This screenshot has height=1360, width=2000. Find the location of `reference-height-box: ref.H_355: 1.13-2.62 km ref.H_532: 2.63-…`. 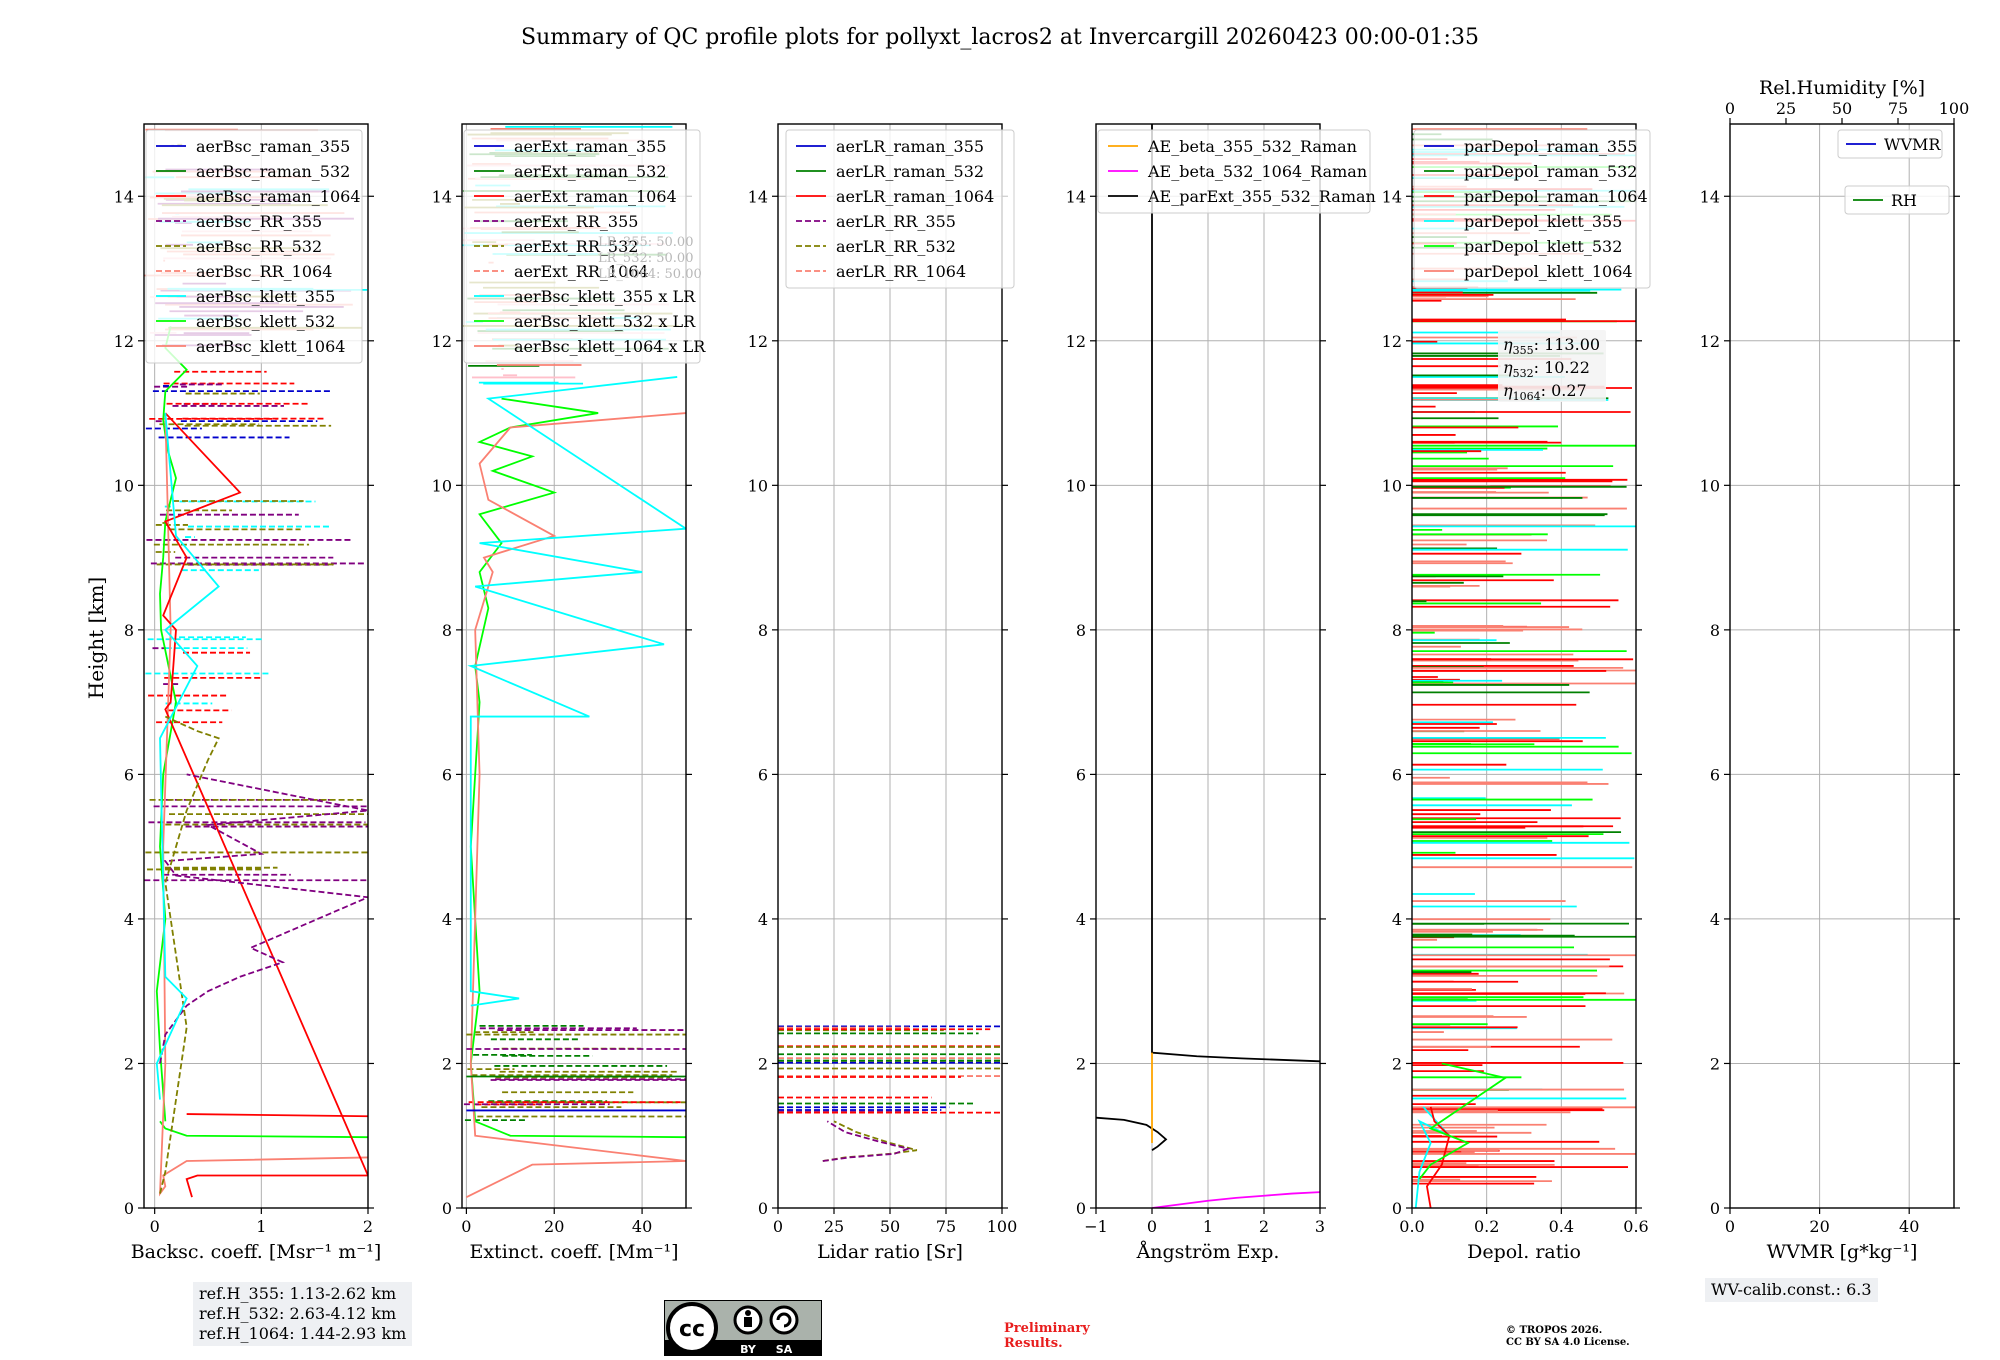

reference-height-box: ref.H_355: 1.13-2.62 km ref.H_532: 2.63-… is located at coordinates (303, 1314).